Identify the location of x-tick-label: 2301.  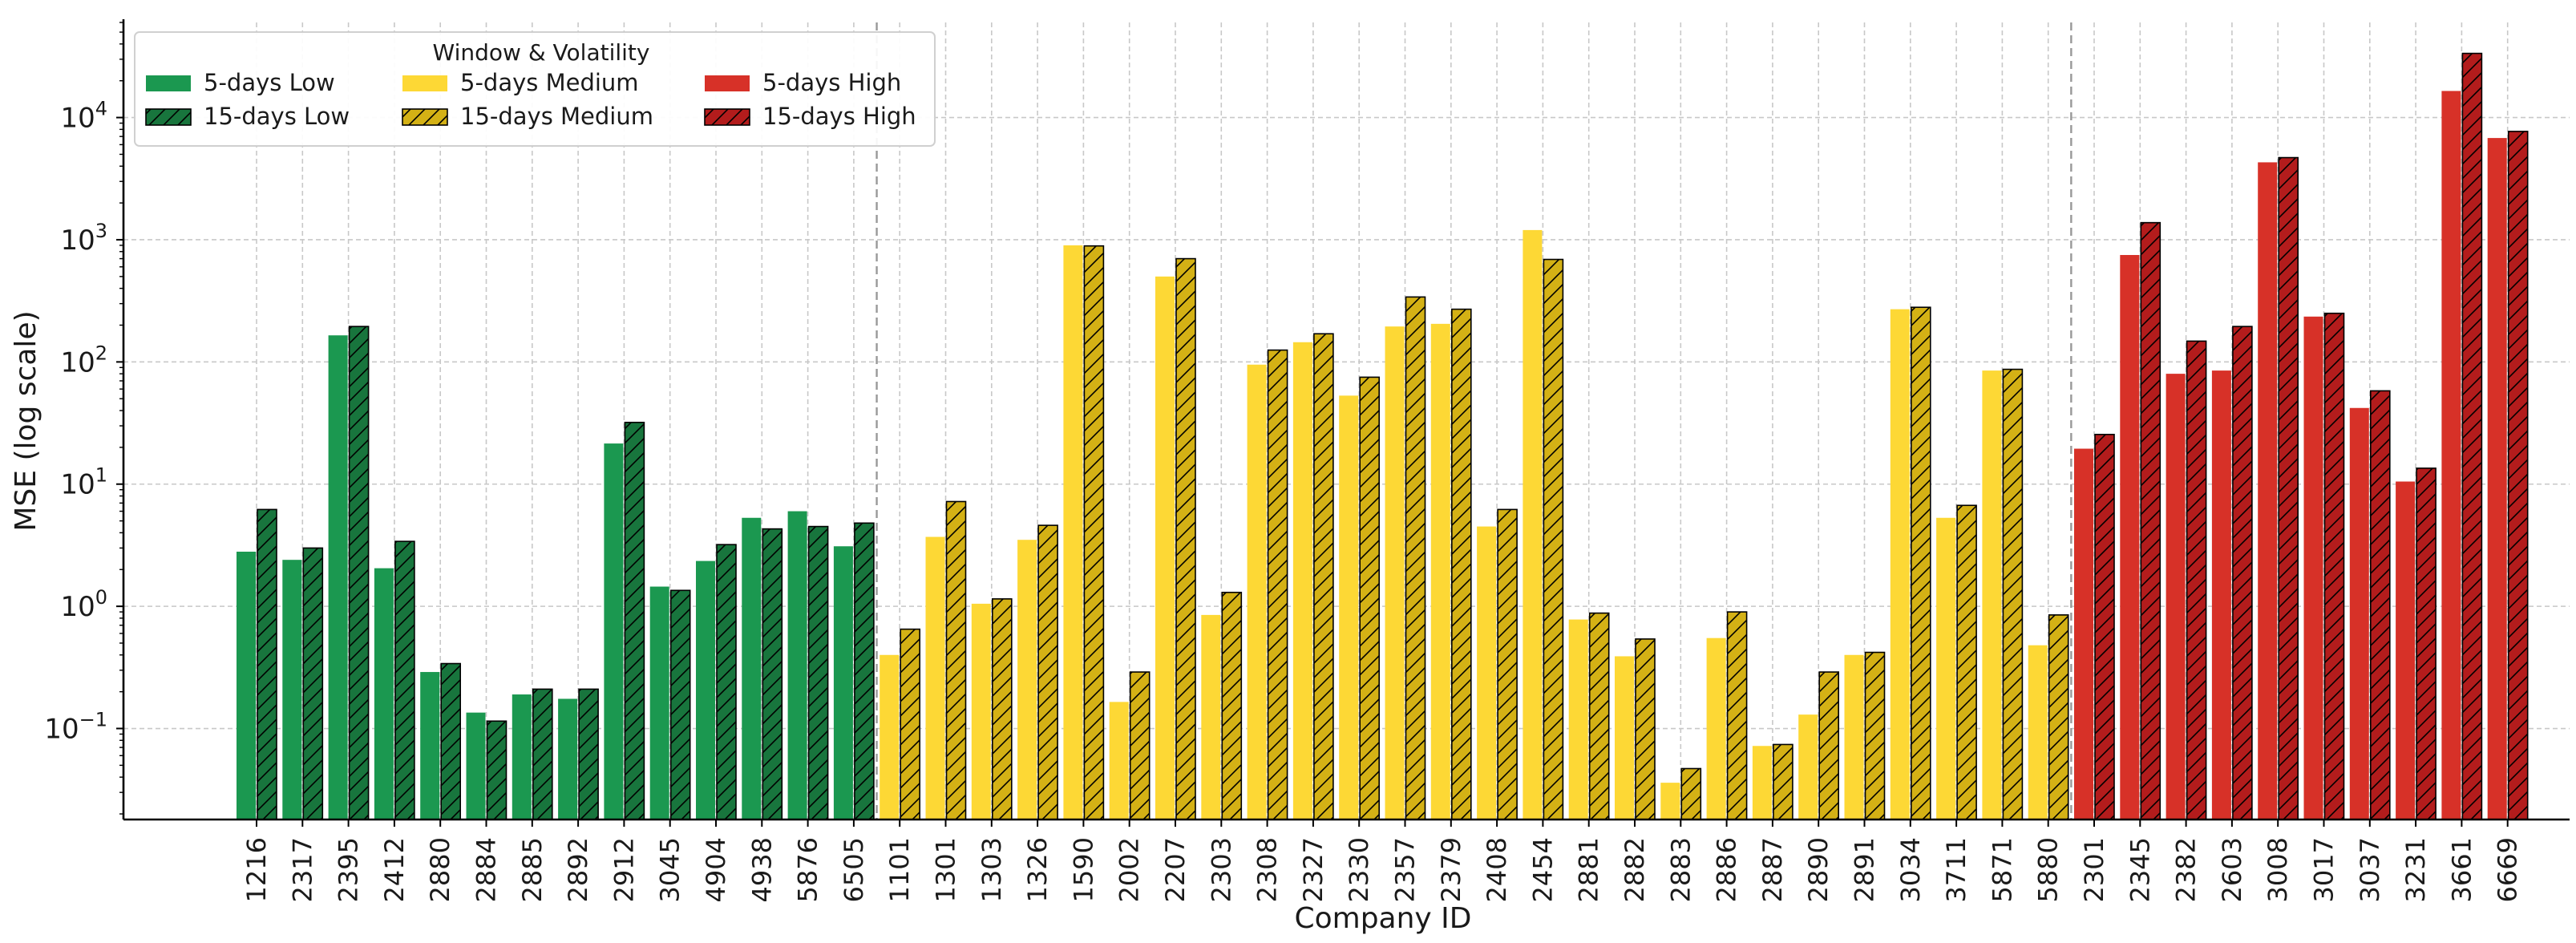
(2094, 869).